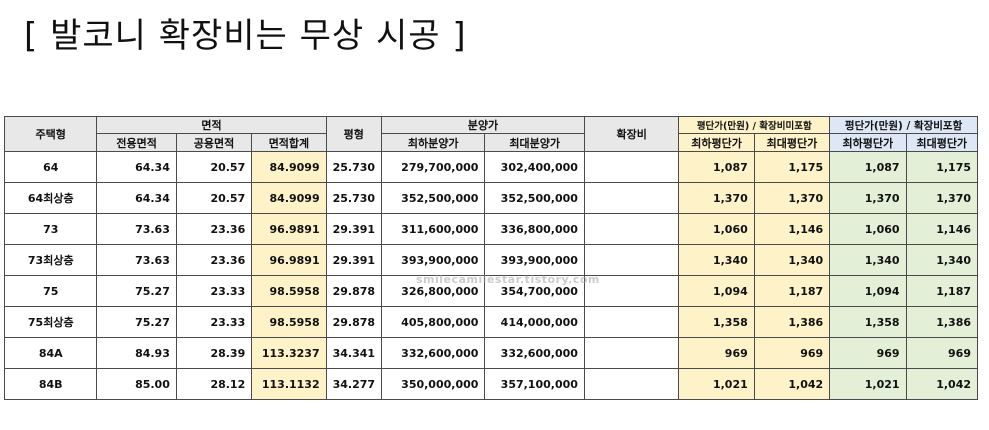  What do you see at coordinates (50, 260) in the screenshot?
I see `cell-type: 73최상층` at bounding box center [50, 260].